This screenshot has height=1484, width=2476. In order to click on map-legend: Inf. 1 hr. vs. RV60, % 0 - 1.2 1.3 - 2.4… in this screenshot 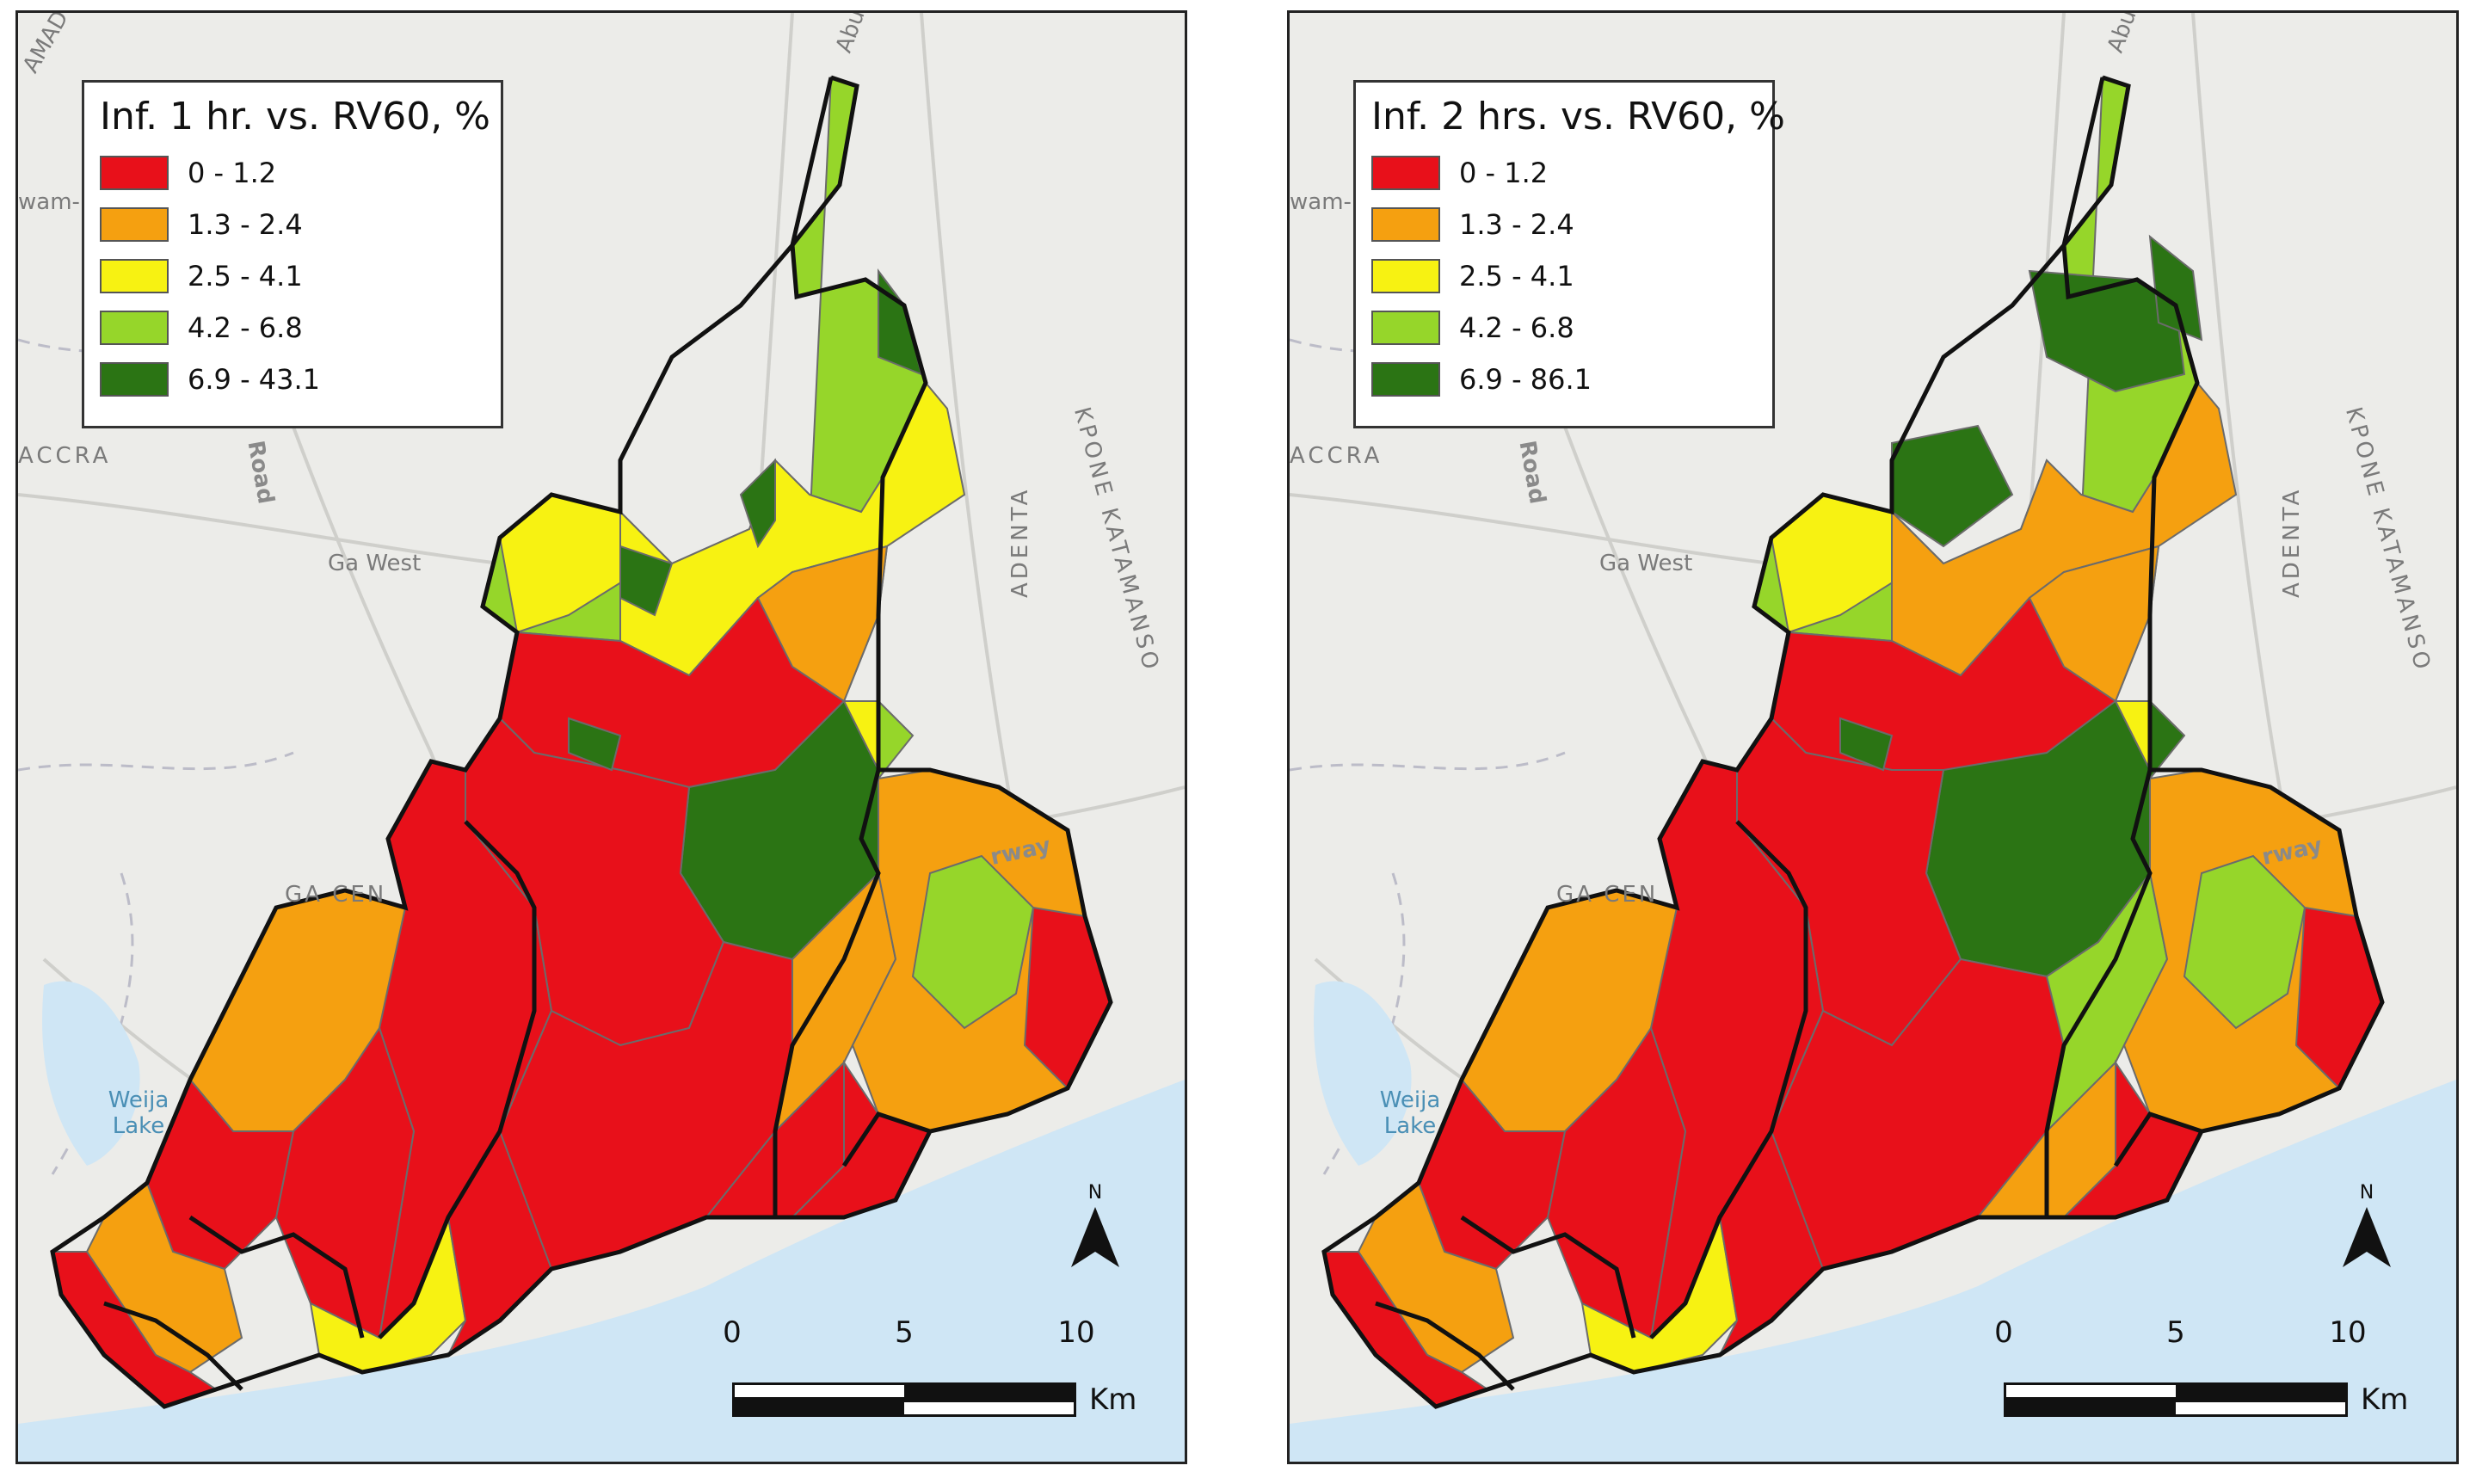, I will do `click(292, 254)`.